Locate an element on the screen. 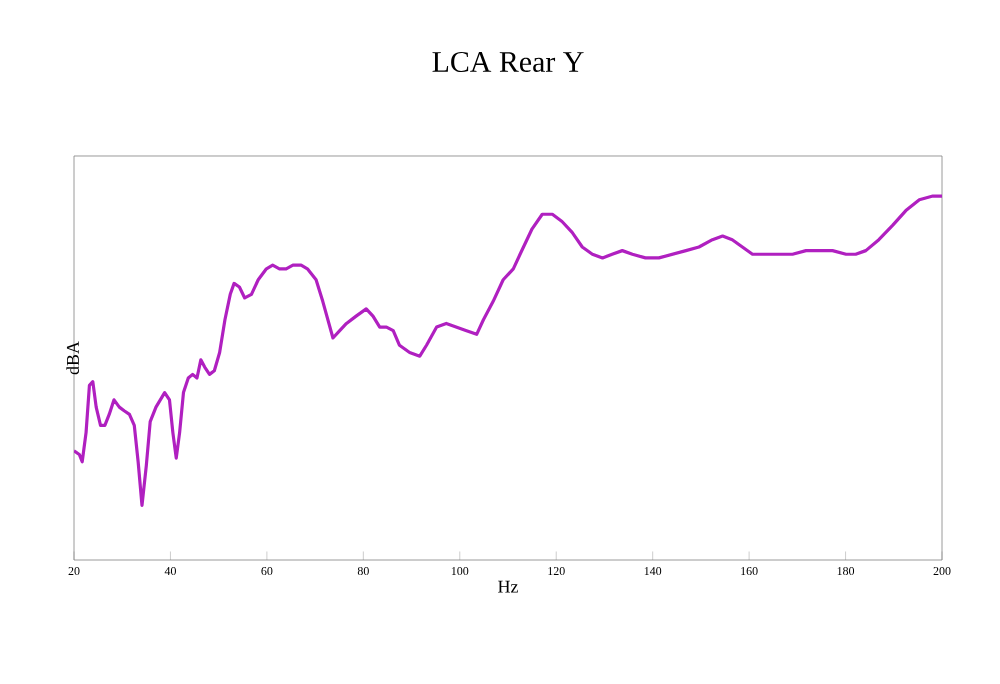 The width and height of the screenshot is (1000, 684). y-axis-title: dBA is located at coordinates (72, 358).